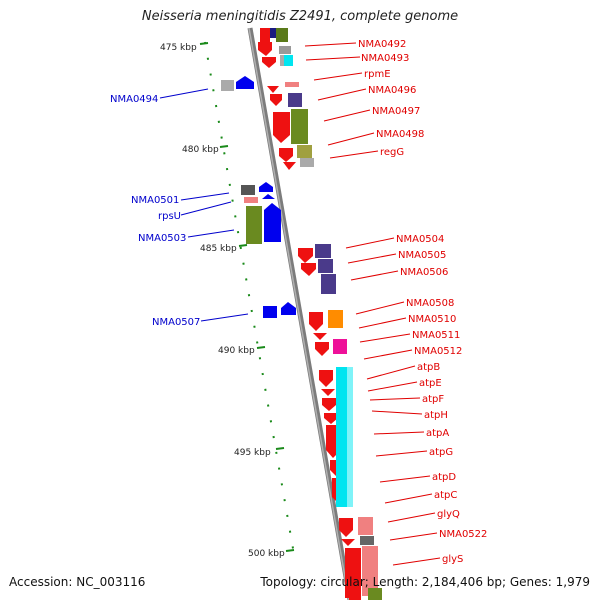 Image resolution: width=600 pixels, height=600 pixels. What do you see at coordinates (392, 152) in the screenshot?
I see `gene-label-regg: regG` at bounding box center [392, 152].